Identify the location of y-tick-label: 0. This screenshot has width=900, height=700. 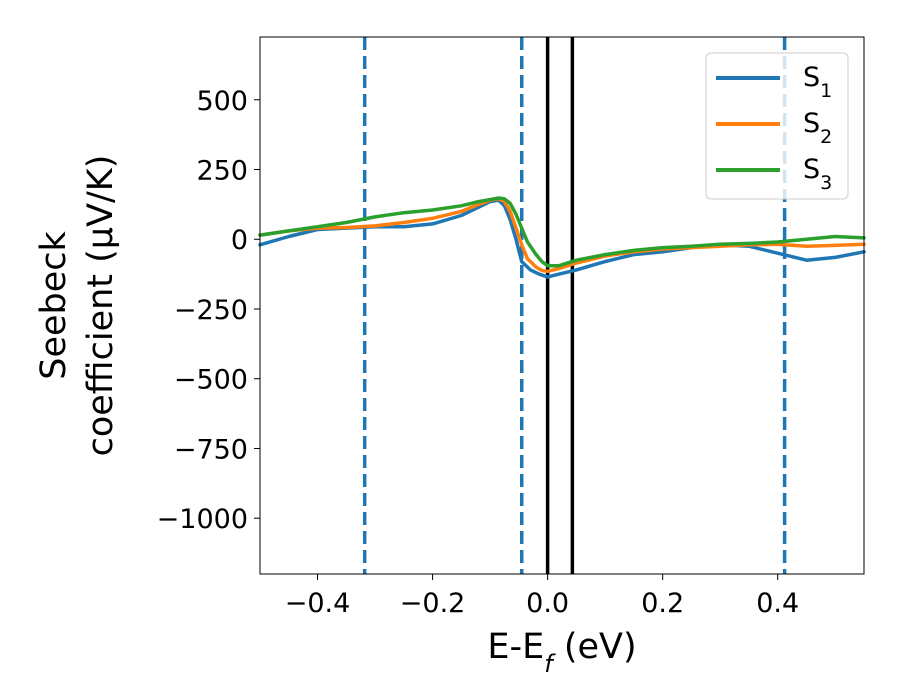
(239, 240).